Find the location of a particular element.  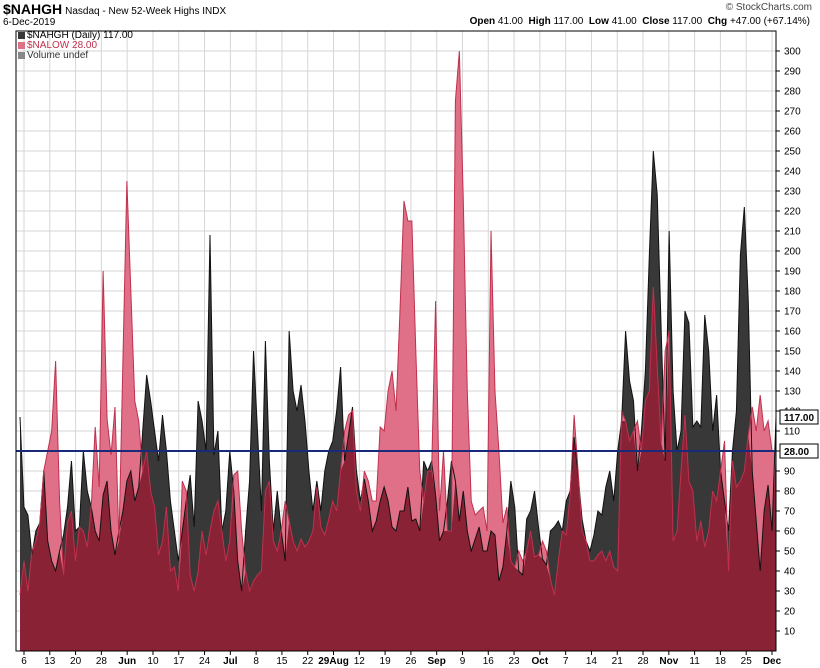

y-tick-label: 160 is located at coordinates (792, 332).